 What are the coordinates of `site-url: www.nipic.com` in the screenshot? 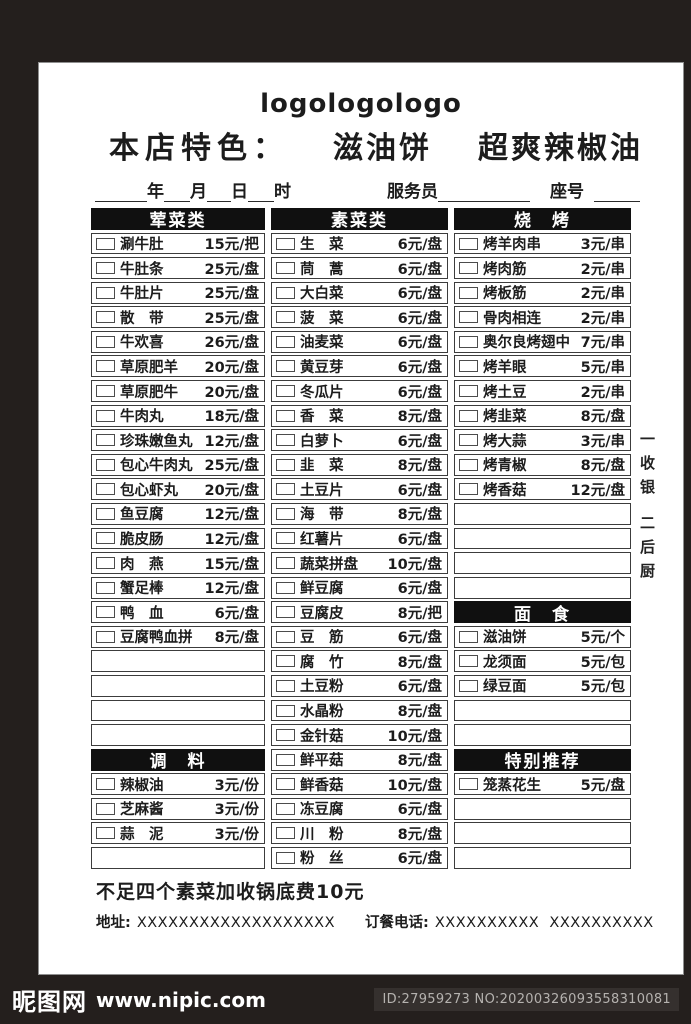 It's located at (181, 999).